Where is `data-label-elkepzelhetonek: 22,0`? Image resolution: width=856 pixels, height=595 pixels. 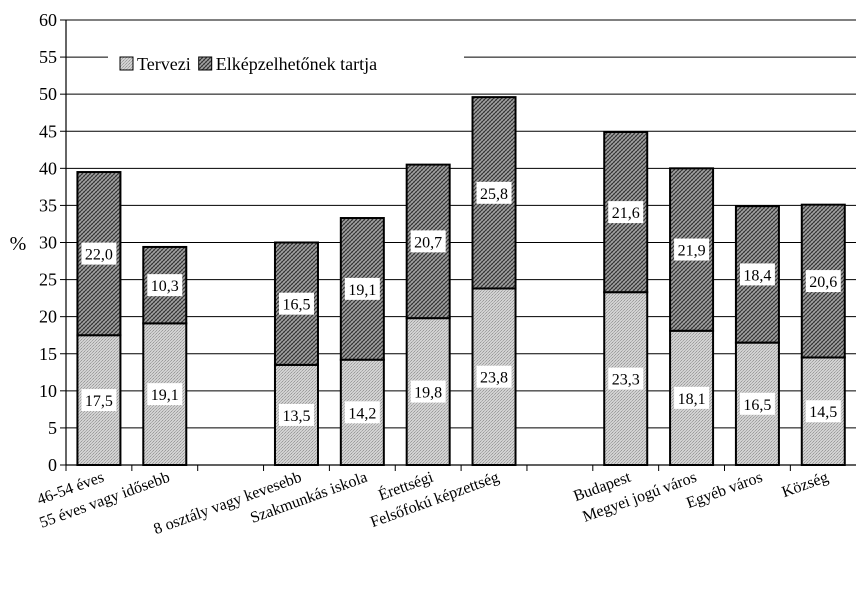
data-label-elkepzelhetonek: 22,0 is located at coordinates (99, 255).